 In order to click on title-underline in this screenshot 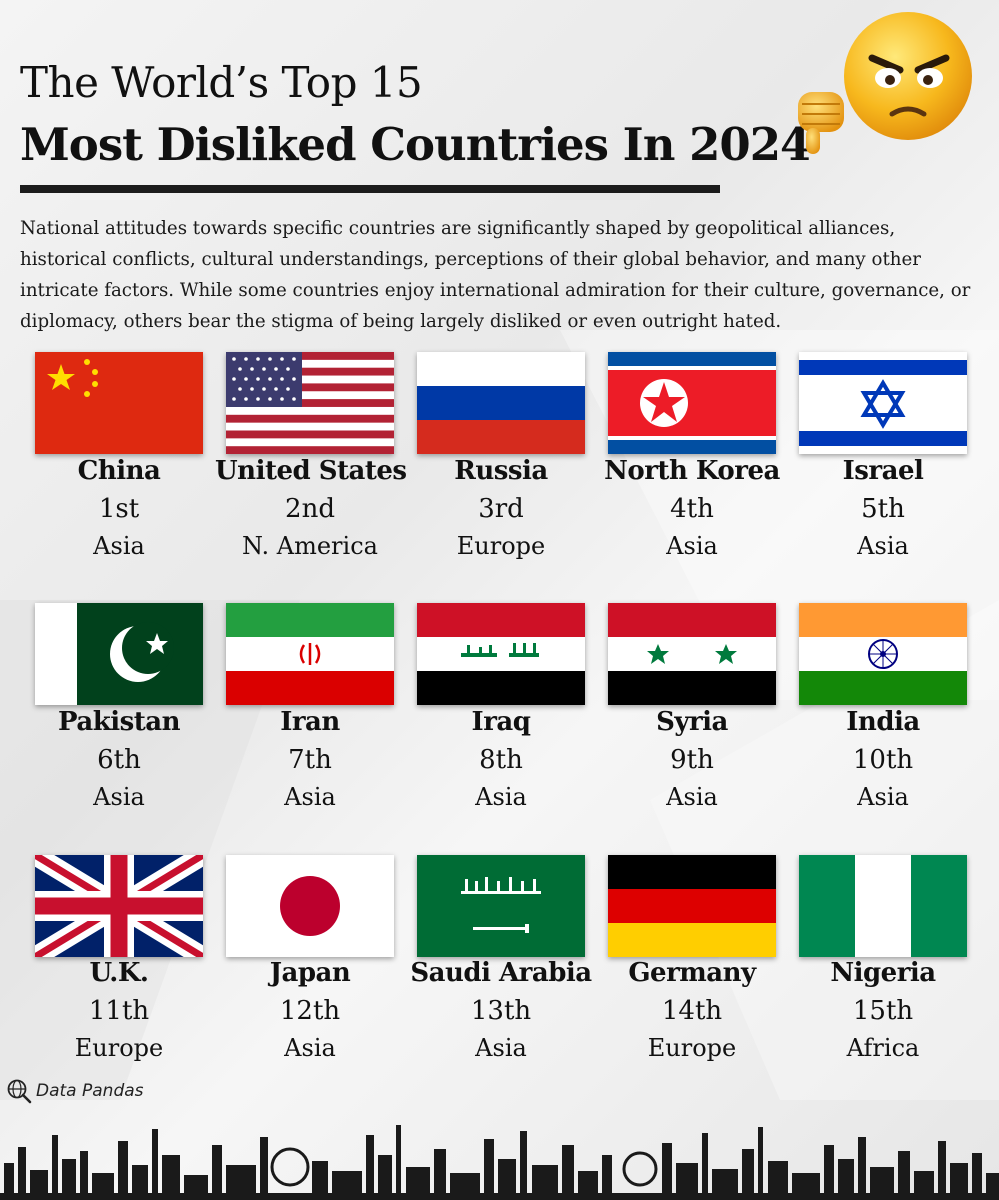, I will do `click(370, 189)`.